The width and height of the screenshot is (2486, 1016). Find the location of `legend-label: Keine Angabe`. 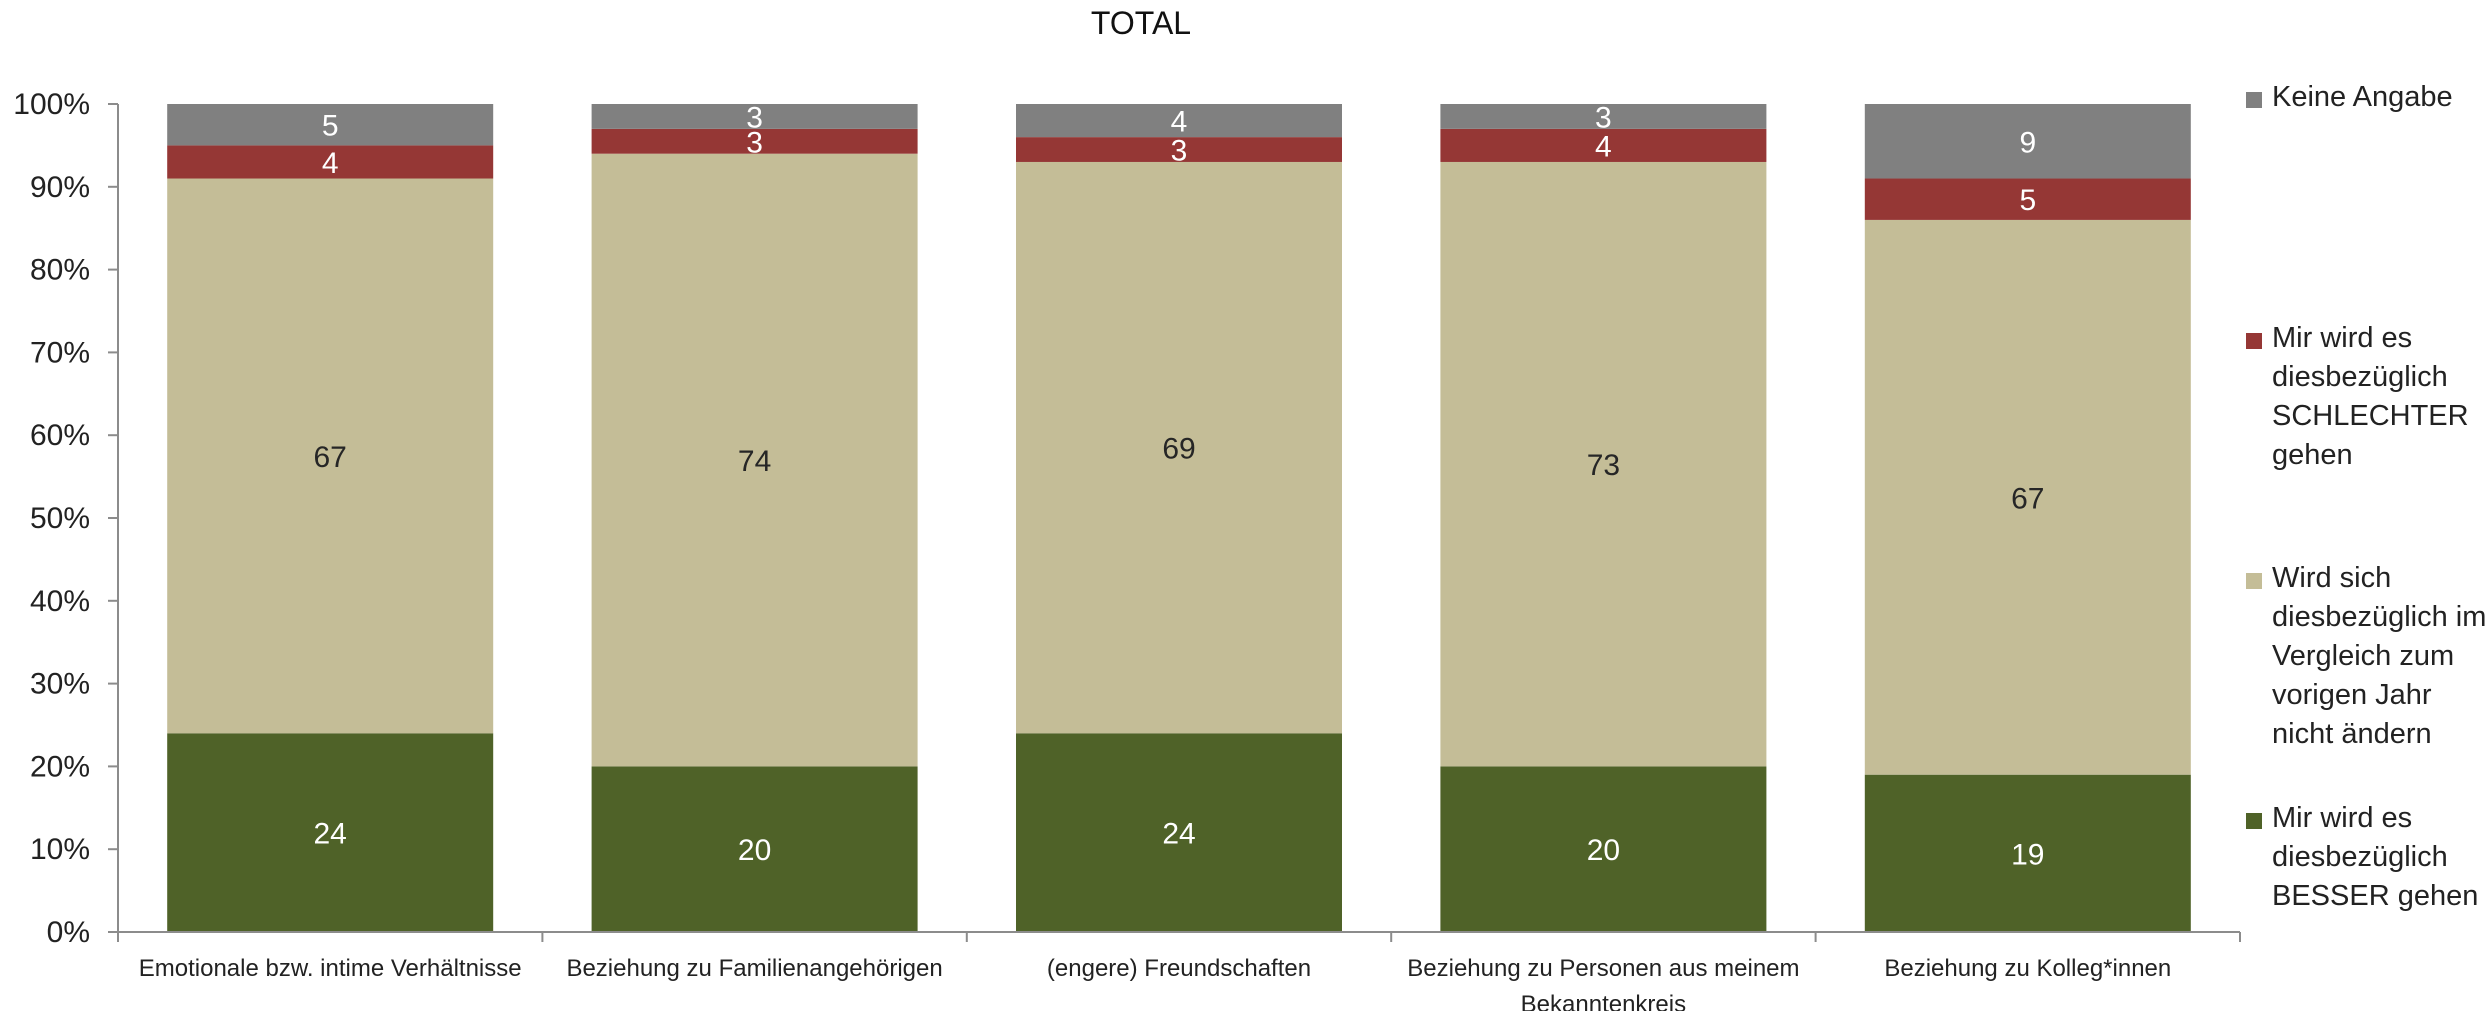

legend-label: Keine Angabe is located at coordinates (2362, 97).